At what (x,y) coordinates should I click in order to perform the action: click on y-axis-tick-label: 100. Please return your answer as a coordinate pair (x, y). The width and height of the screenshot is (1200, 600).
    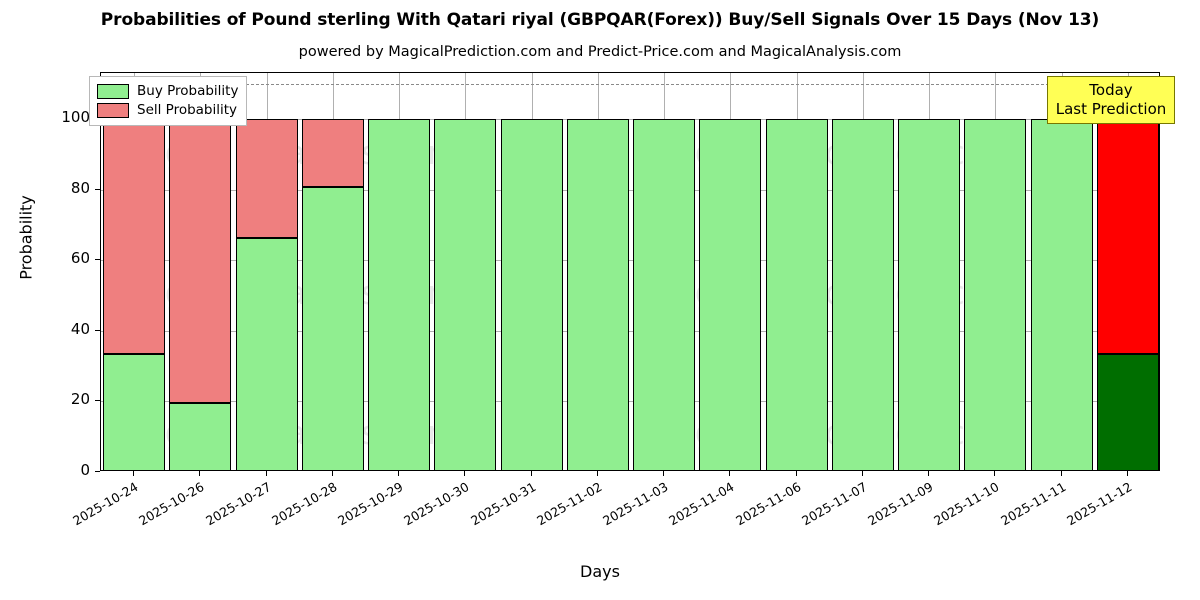
    Looking at the image, I should click on (75, 116).